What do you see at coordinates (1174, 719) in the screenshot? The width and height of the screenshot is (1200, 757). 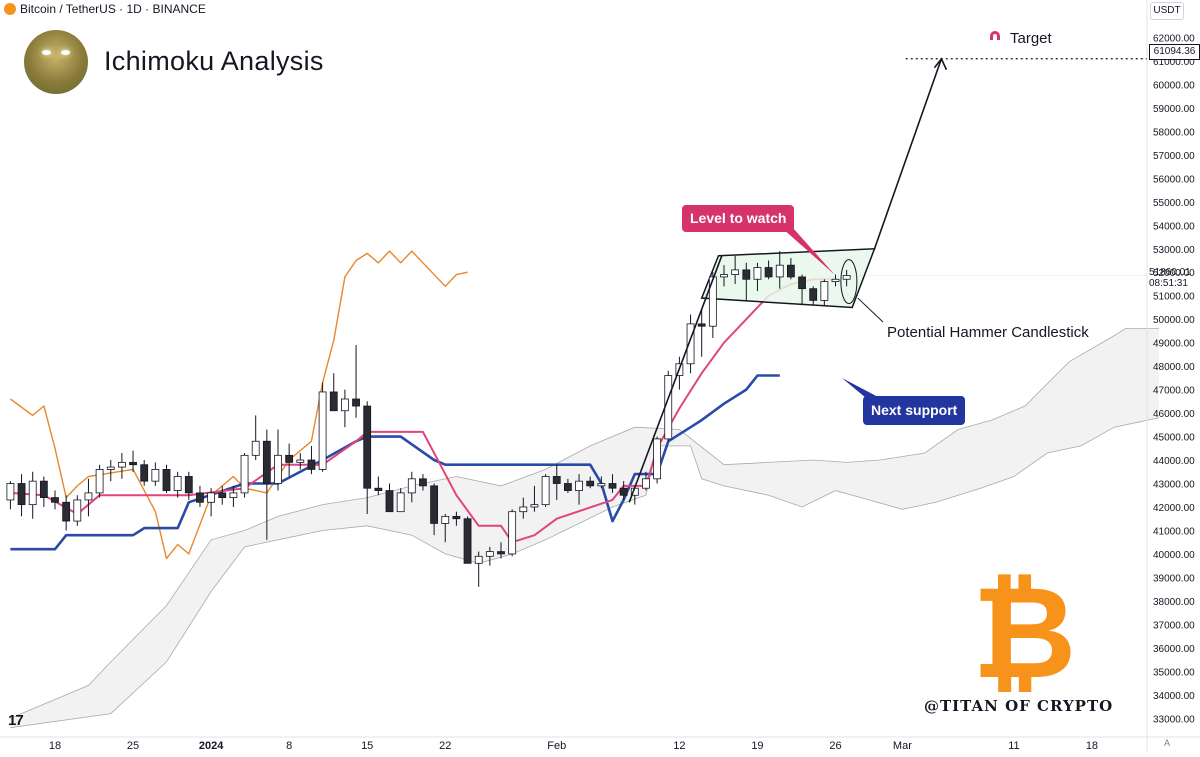 I see `price-tick-label: 33000.00` at bounding box center [1174, 719].